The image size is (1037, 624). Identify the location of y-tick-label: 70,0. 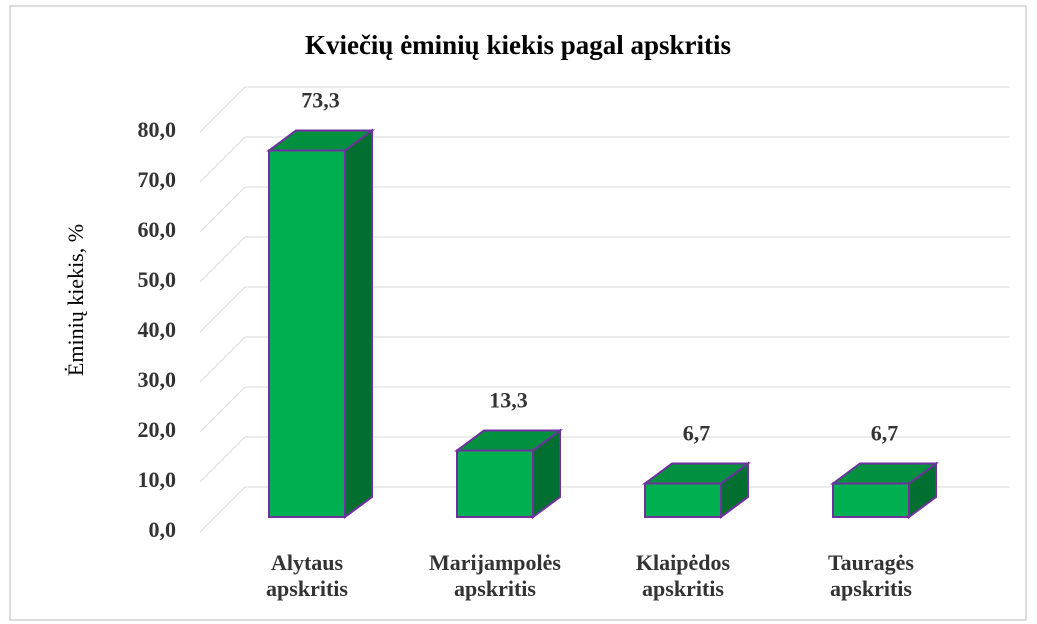
(157, 179).